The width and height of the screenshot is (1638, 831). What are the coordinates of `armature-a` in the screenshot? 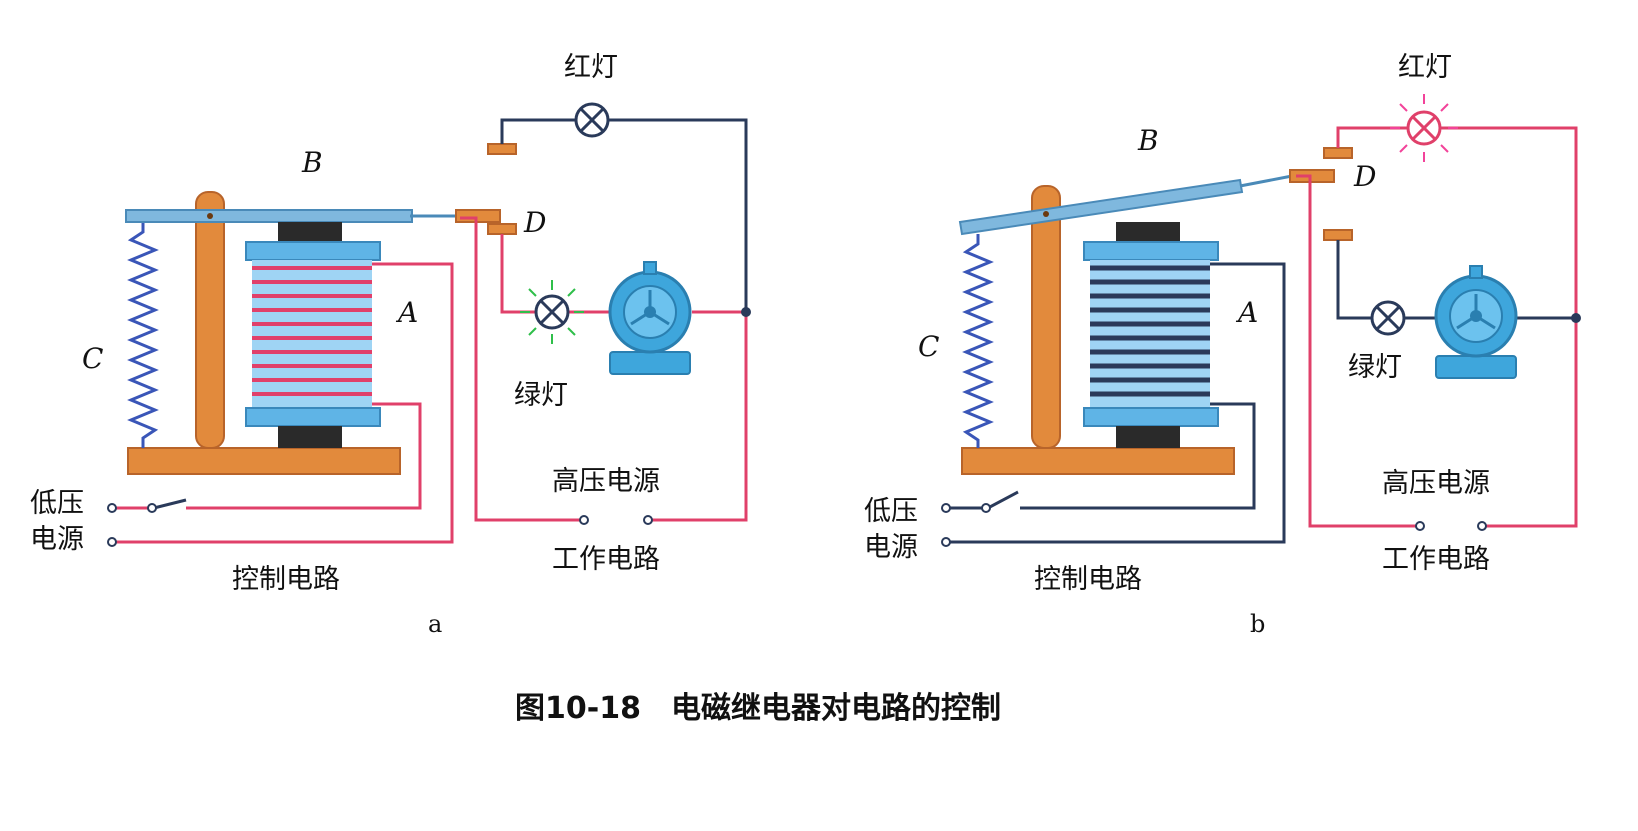 It's located at (269, 216).